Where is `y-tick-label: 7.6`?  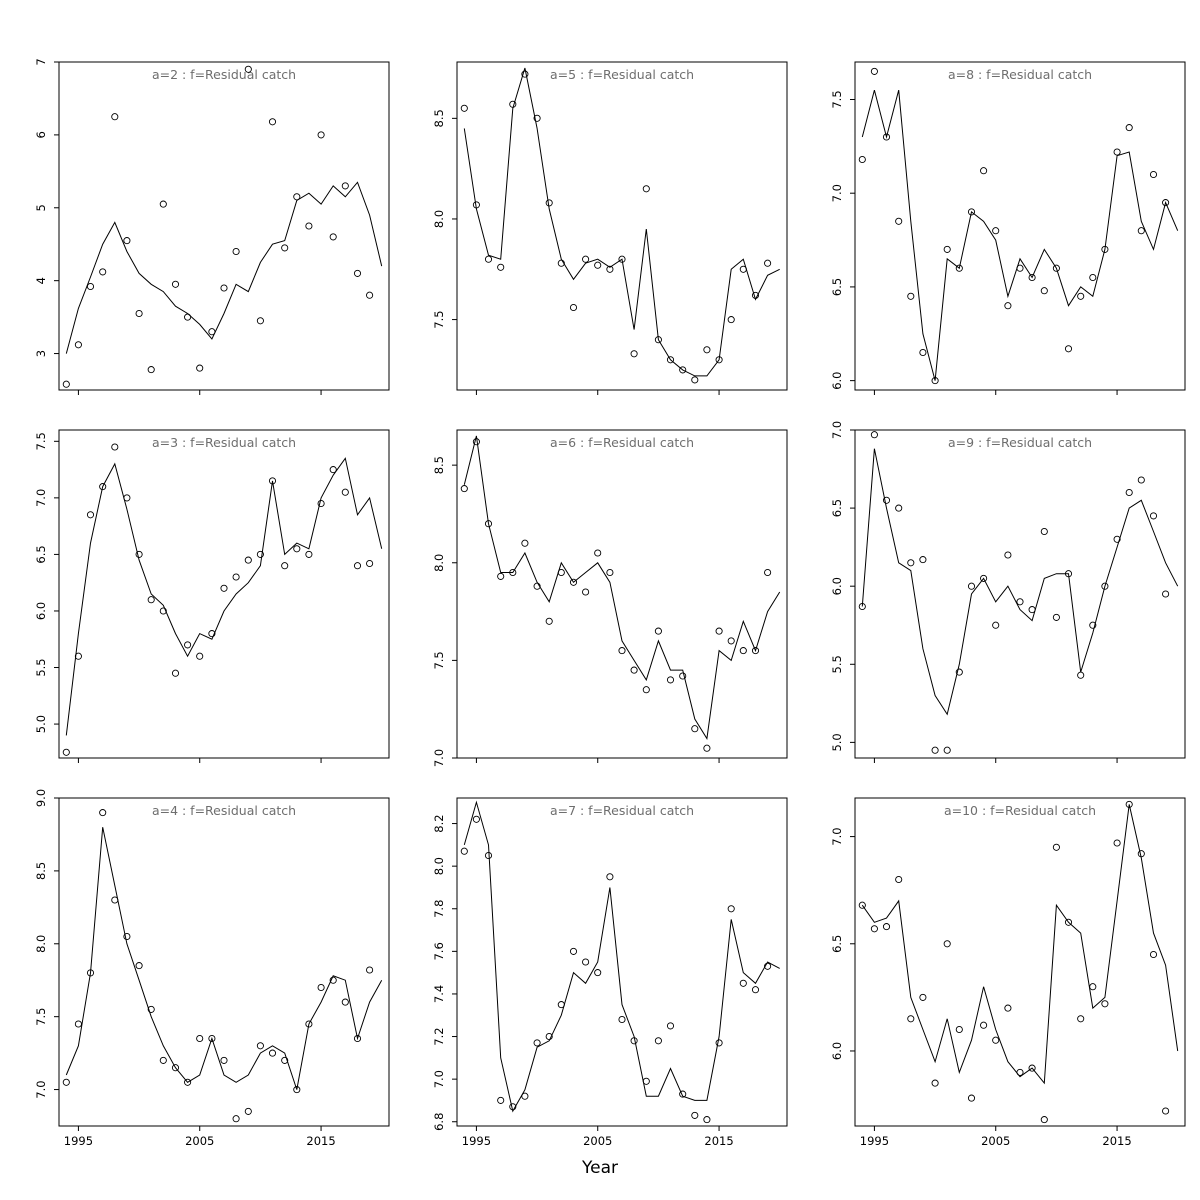 y-tick-label: 7.6 is located at coordinates (439, 951).